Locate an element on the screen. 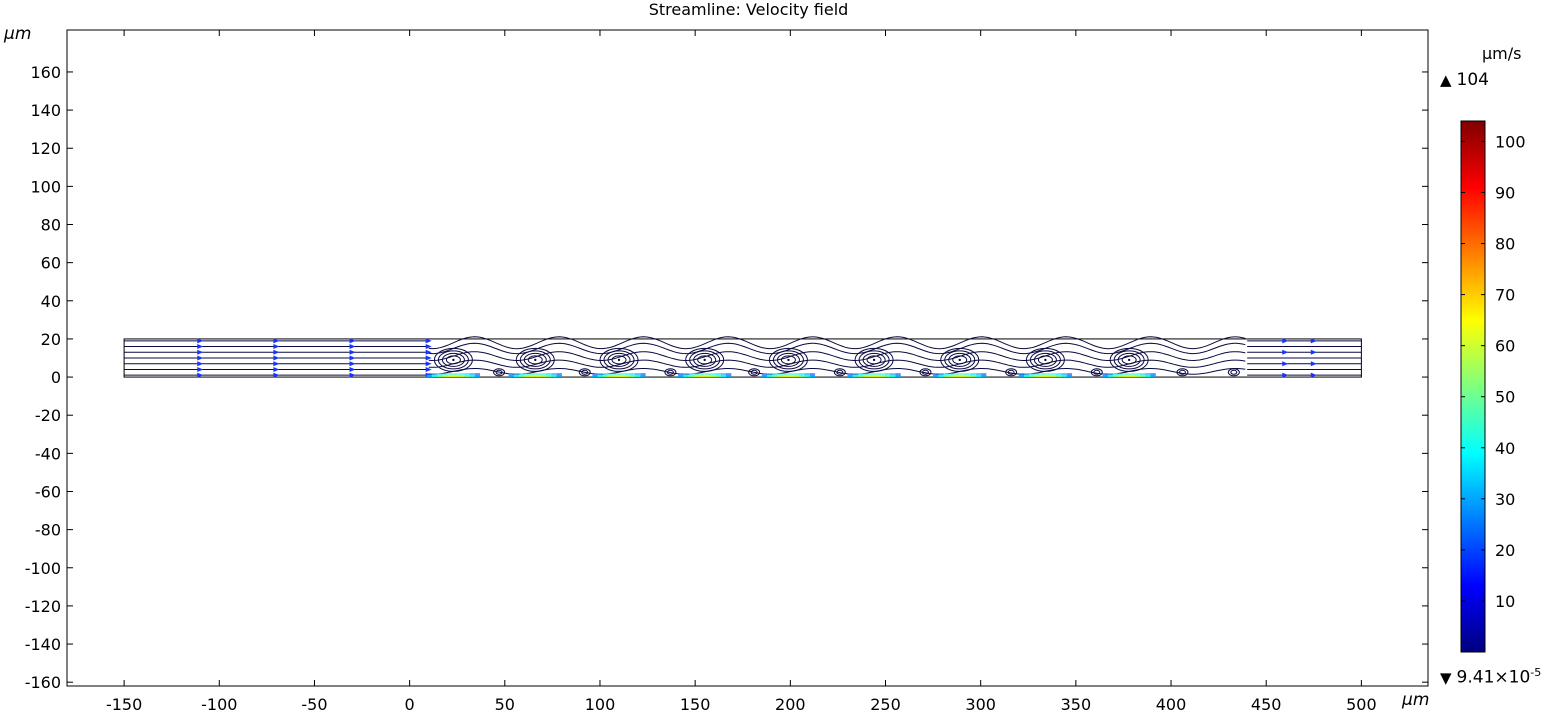  y-tick-label: -60 is located at coordinates (48, 491).